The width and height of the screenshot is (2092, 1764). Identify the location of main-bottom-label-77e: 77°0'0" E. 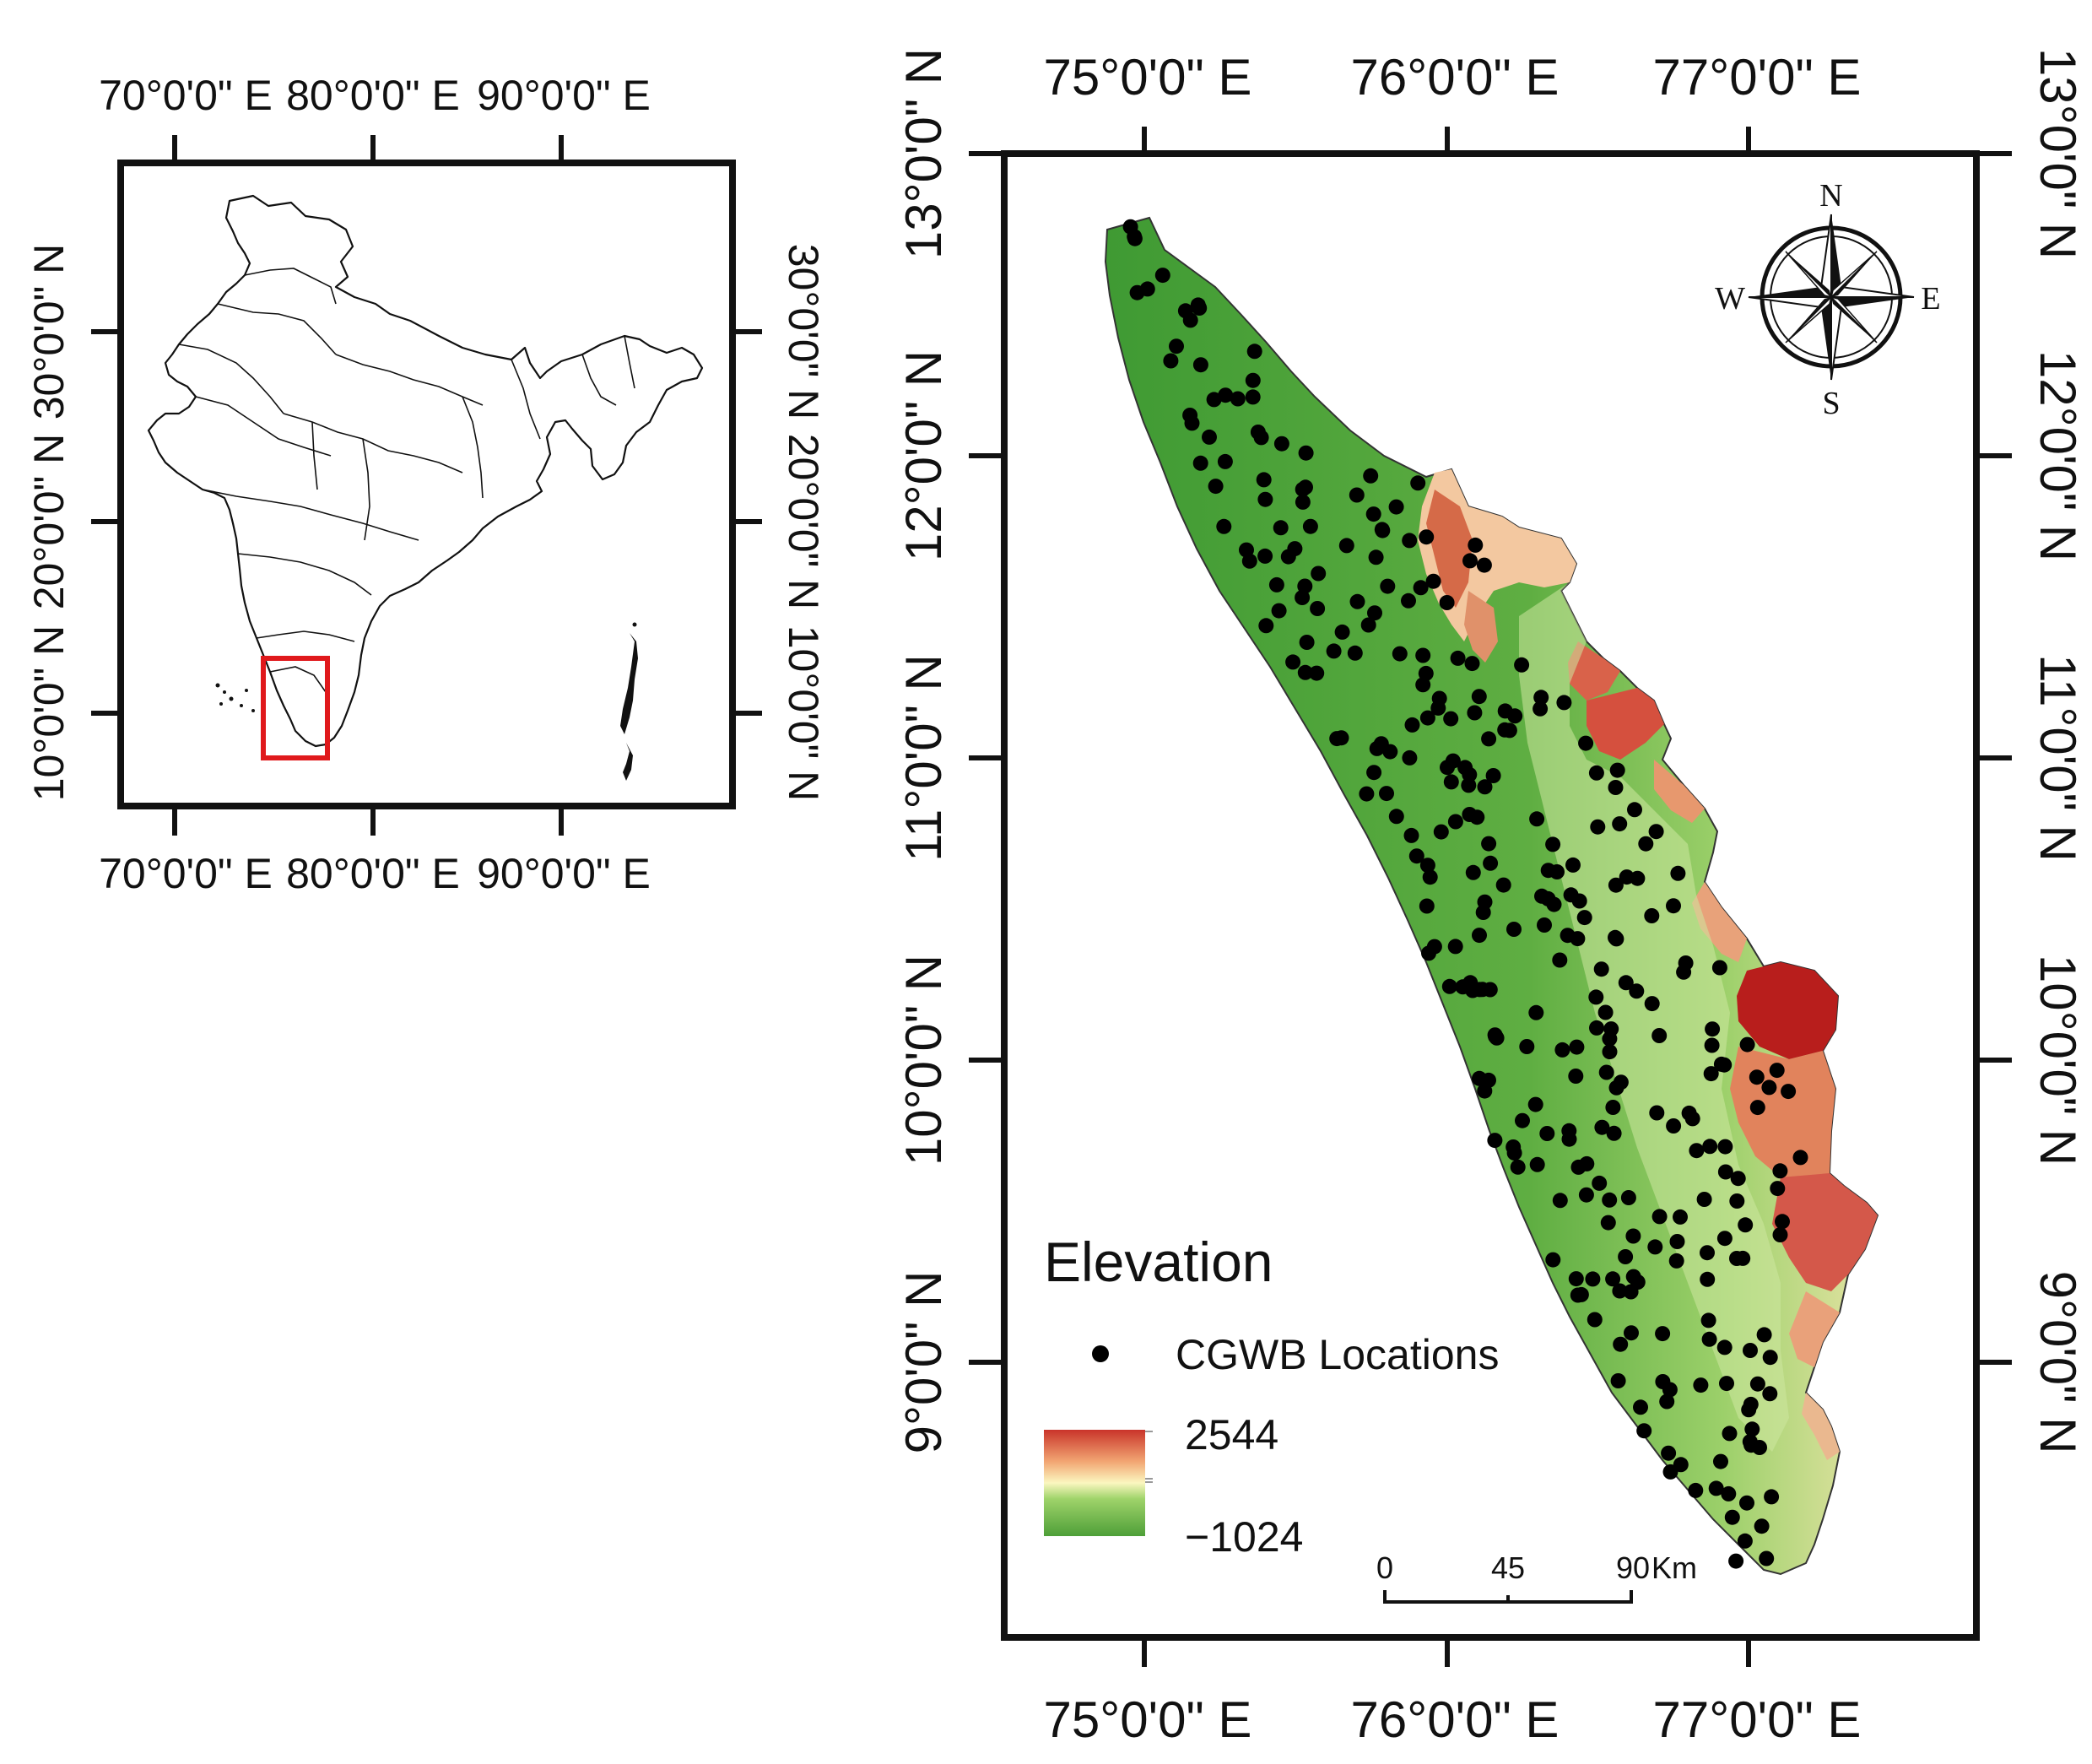
(1757, 1719).